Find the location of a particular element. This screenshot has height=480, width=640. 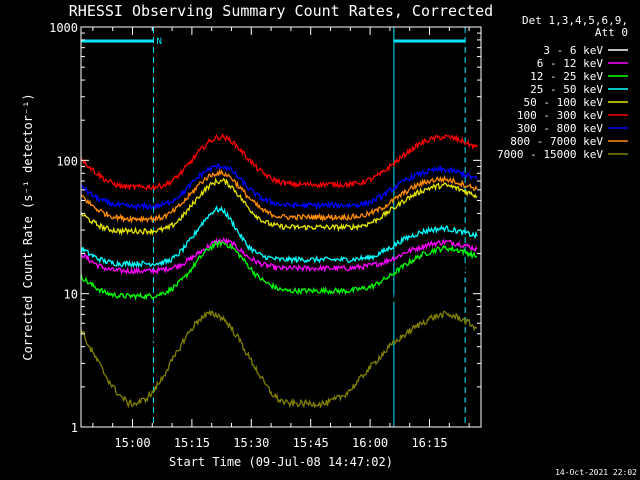

y-tick-label-1: 10 is located at coordinates (71, 295).